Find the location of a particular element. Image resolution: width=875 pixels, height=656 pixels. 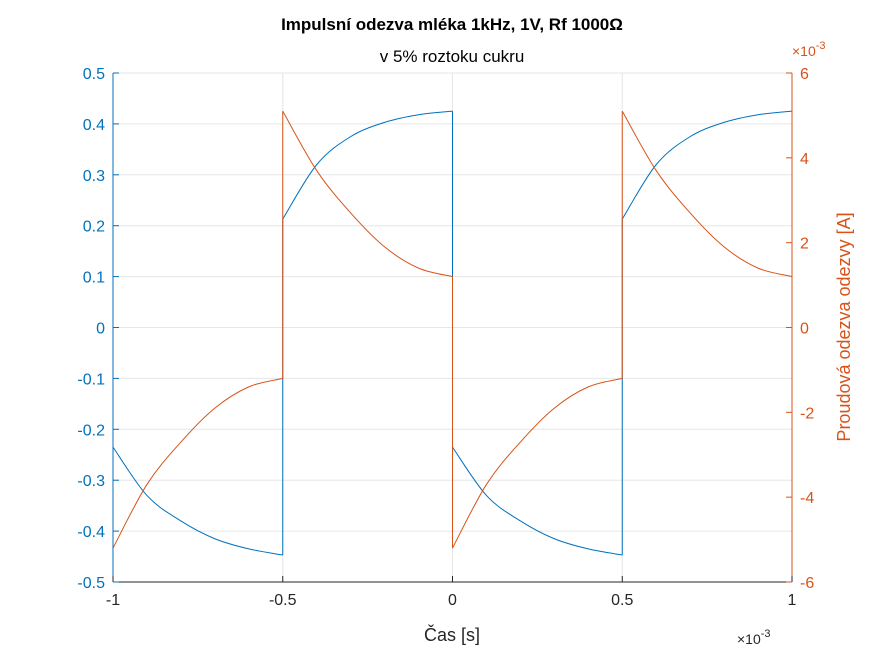

left-tick-label: 0 is located at coordinates (100, 329).